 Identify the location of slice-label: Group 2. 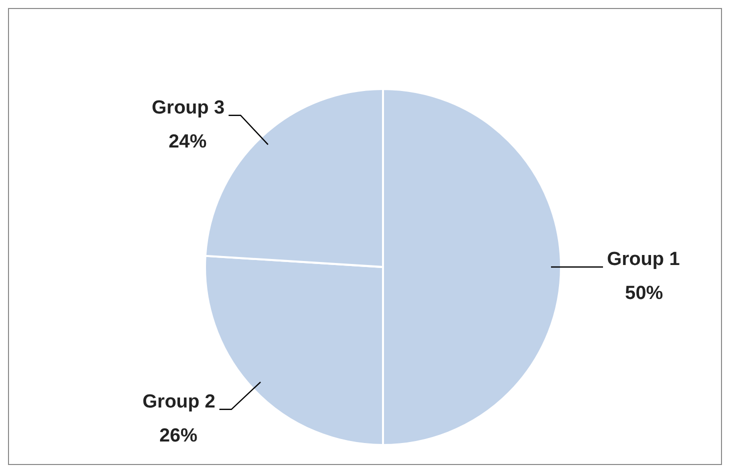
(179, 401).